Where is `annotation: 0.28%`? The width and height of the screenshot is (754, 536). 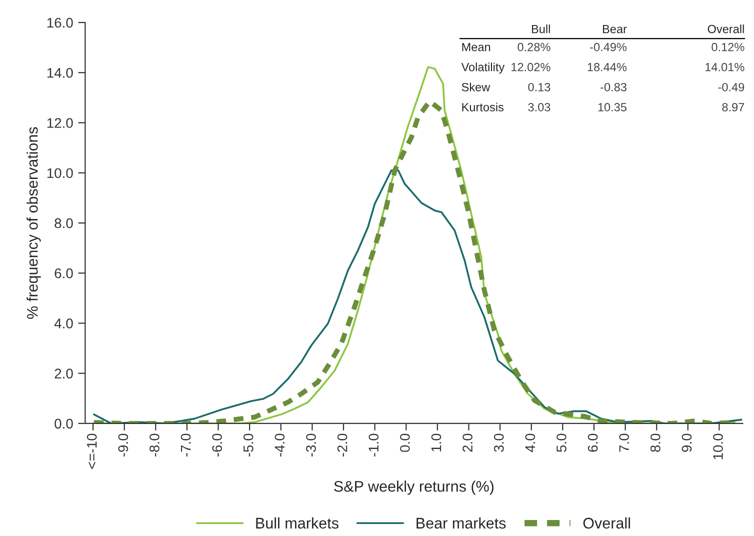
annotation: 0.28% is located at coordinates (534, 47).